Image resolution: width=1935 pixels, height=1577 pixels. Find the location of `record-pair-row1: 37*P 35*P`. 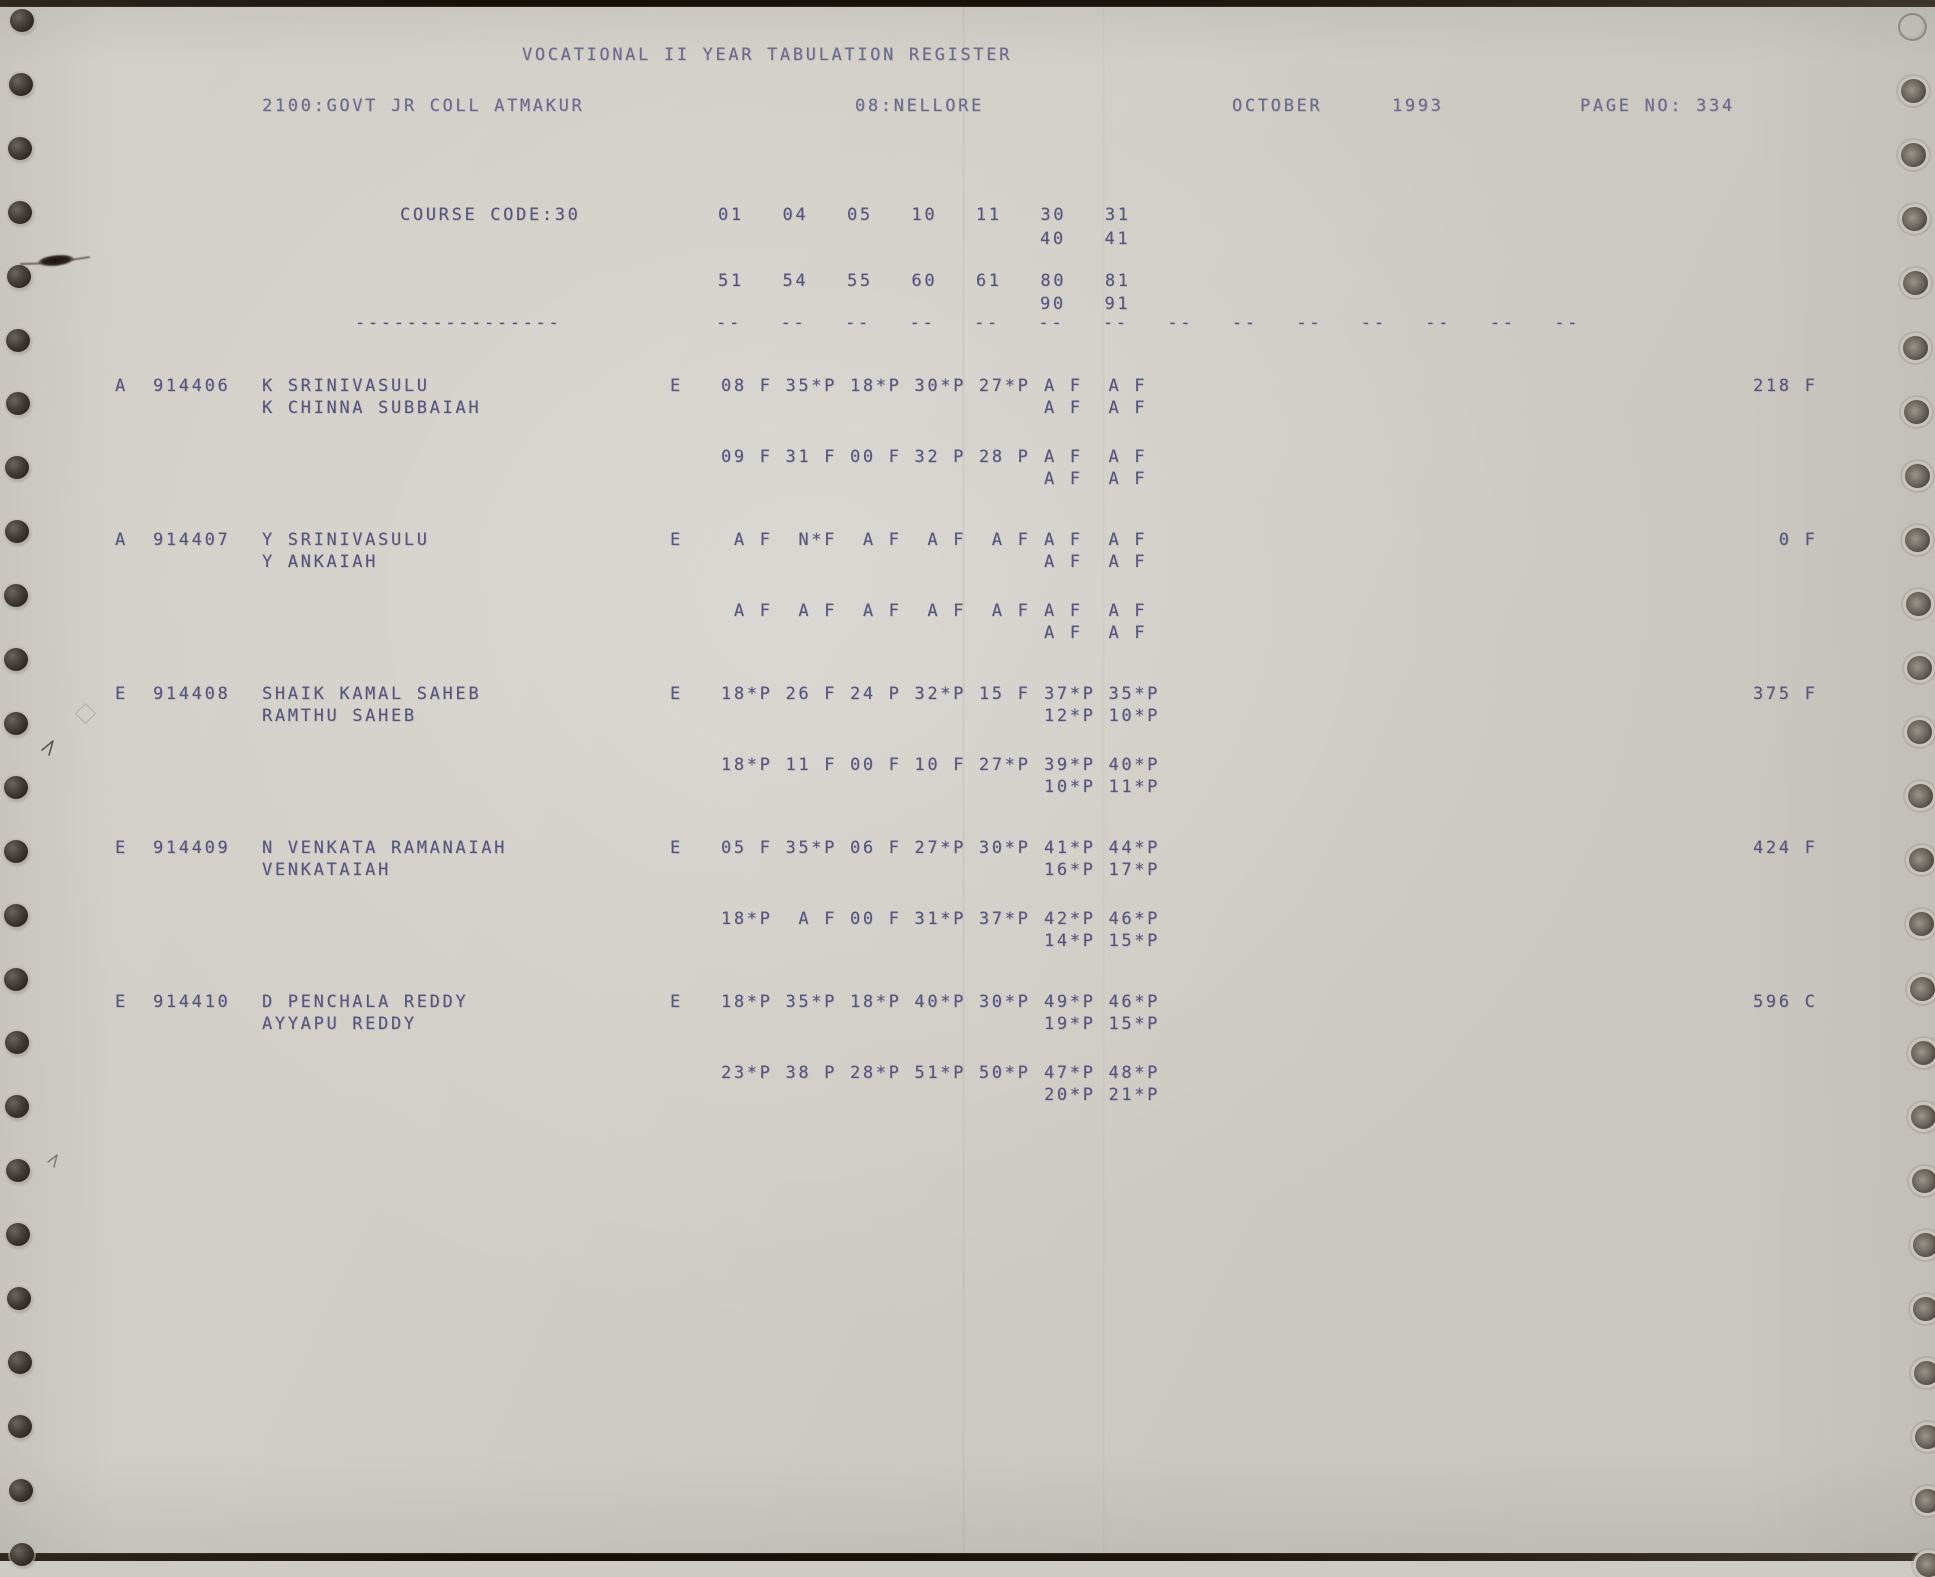

record-pair-row1: 37*P 35*P is located at coordinates (1102, 694).